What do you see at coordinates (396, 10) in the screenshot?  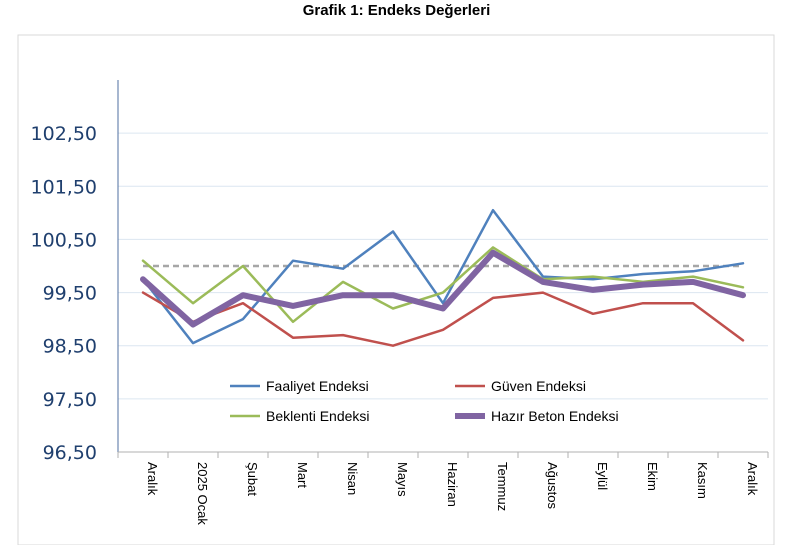 I see `chart-title: Grafik 1: Endeks Değerleri` at bounding box center [396, 10].